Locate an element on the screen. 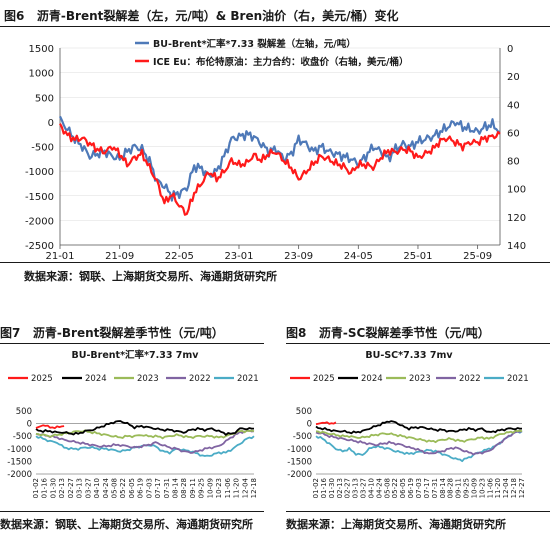 The image size is (550, 550). seasonal-legend-label: 2022 is located at coordinates (470, 379).